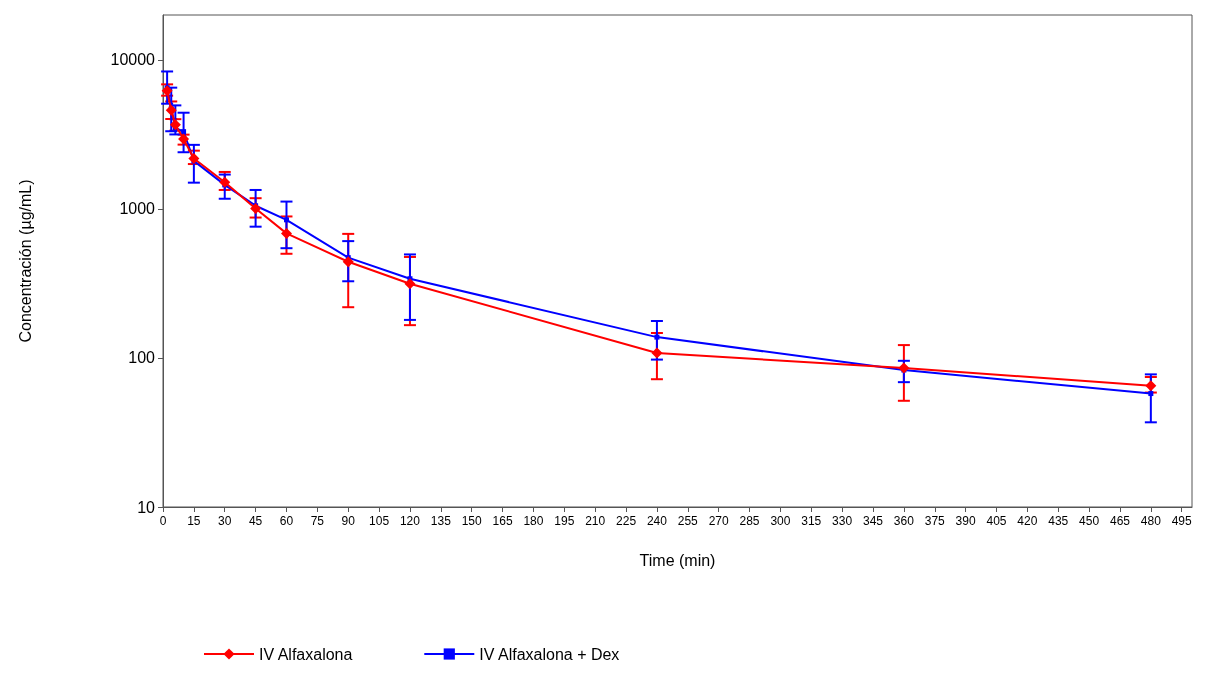 The height and width of the screenshot is (675, 1214). What do you see at coordinates (718, 521) in the screenshot?
I see `x-tick-label: 270` at bounding box center [718, 521].